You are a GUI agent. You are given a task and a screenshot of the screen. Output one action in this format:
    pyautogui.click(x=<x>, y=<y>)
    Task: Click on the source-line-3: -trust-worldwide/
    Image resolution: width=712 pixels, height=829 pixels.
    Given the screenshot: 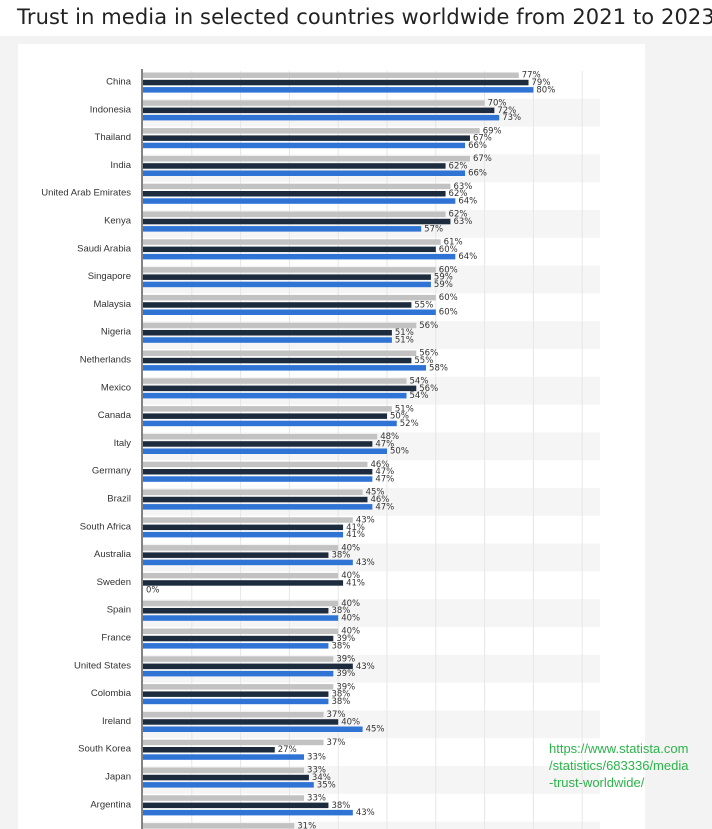 What is the action you would take?
    pyautogui.click(x=597, y=782)
    